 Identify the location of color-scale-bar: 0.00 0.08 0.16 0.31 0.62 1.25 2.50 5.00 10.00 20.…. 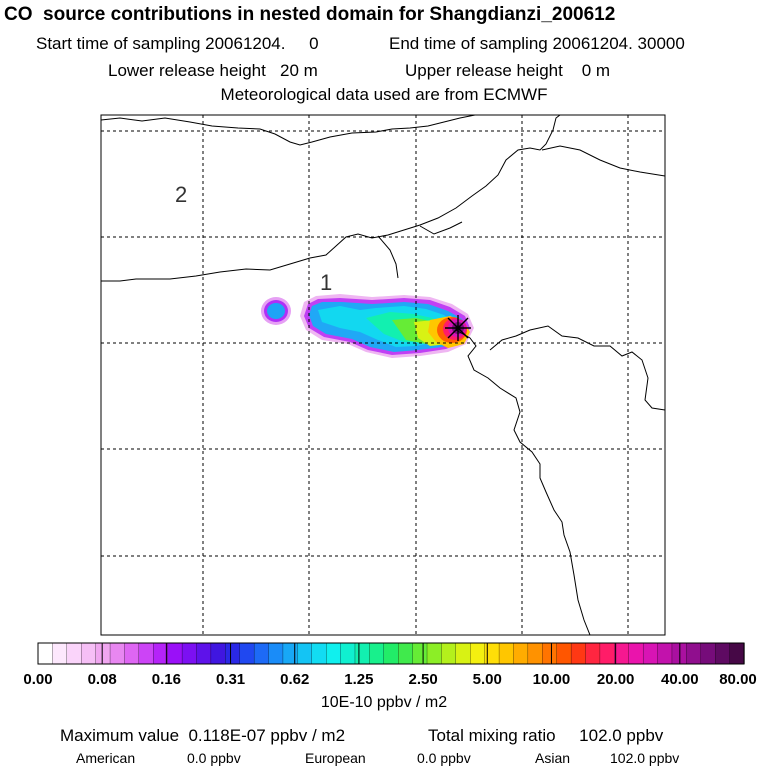
(390, 665).